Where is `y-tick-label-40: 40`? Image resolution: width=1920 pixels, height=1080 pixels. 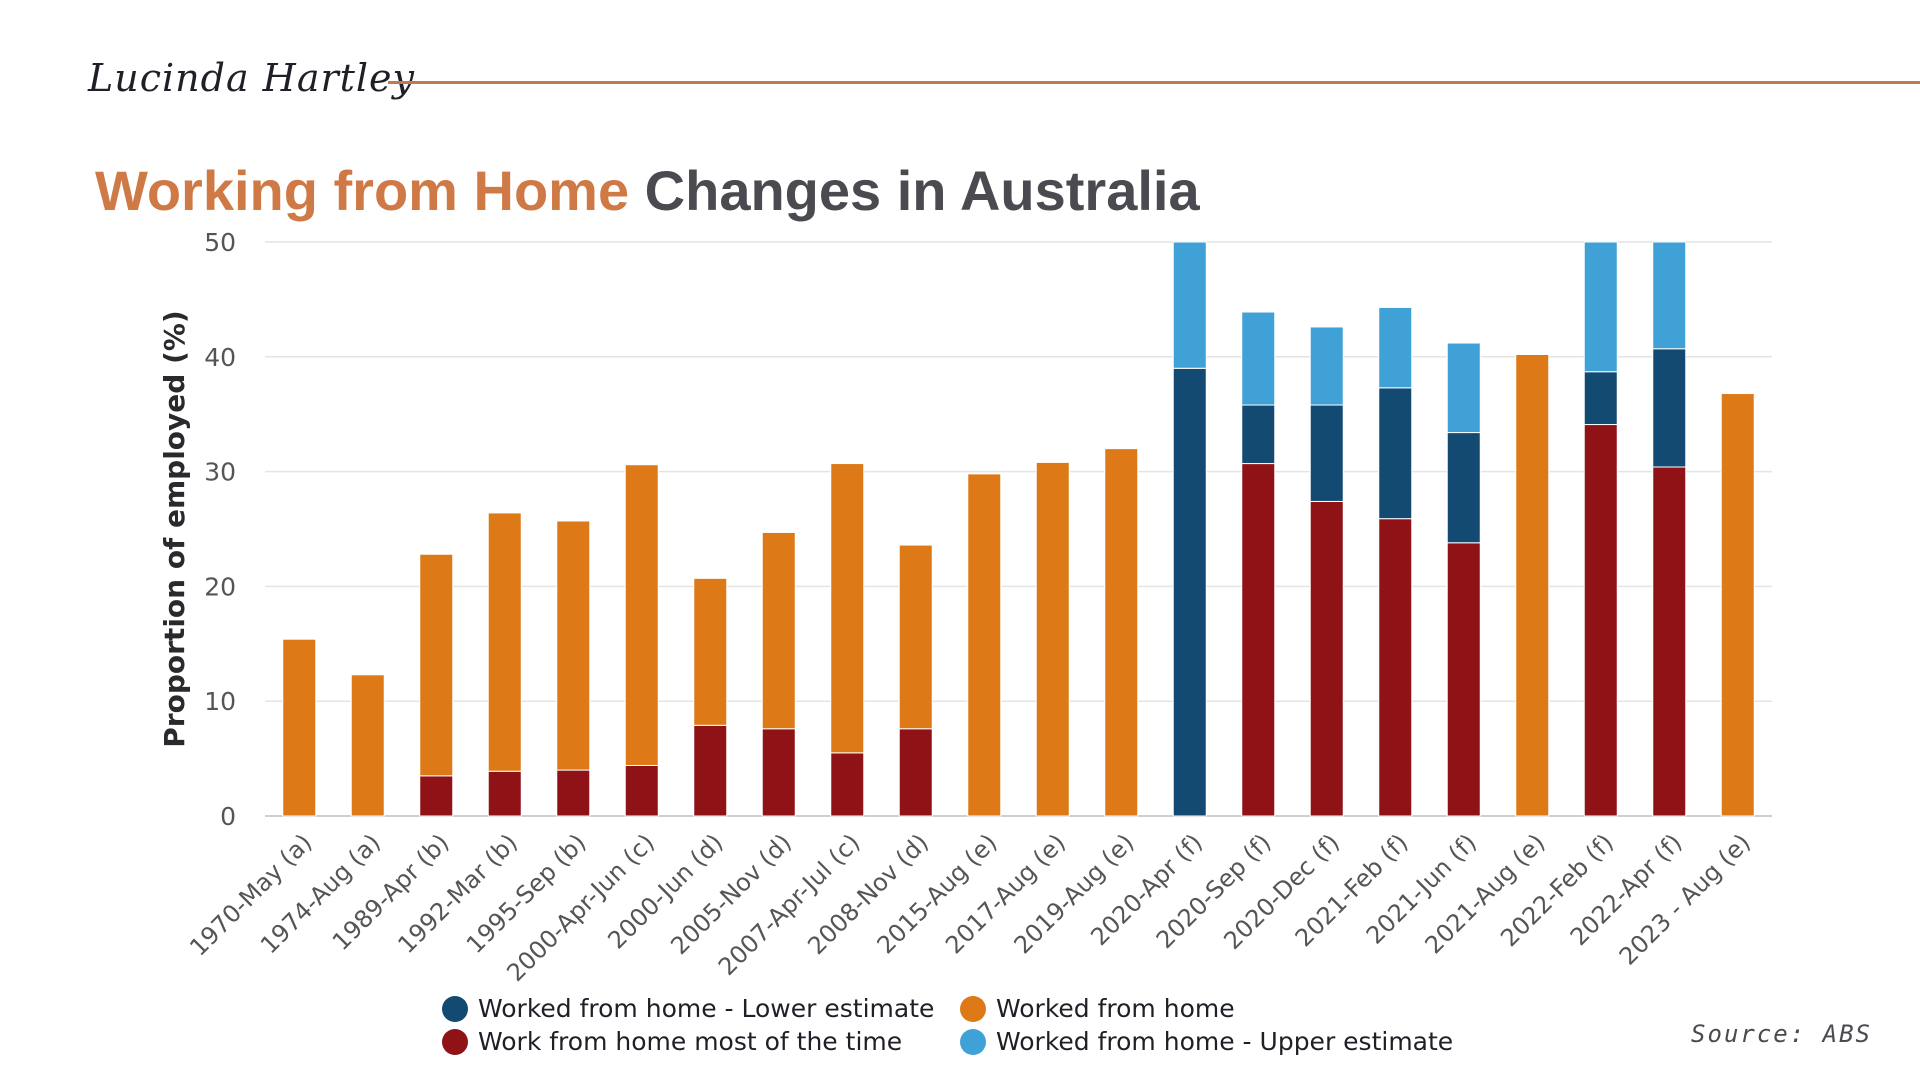 y-tick-label-40: 40 is located at coordinates (220, 357).